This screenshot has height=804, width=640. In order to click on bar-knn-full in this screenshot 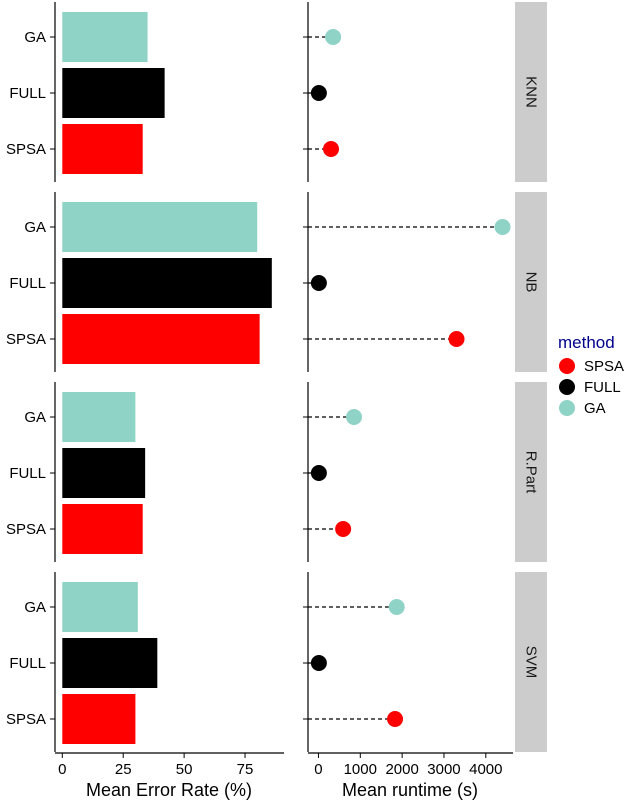, I will do `click(113, 93)`.